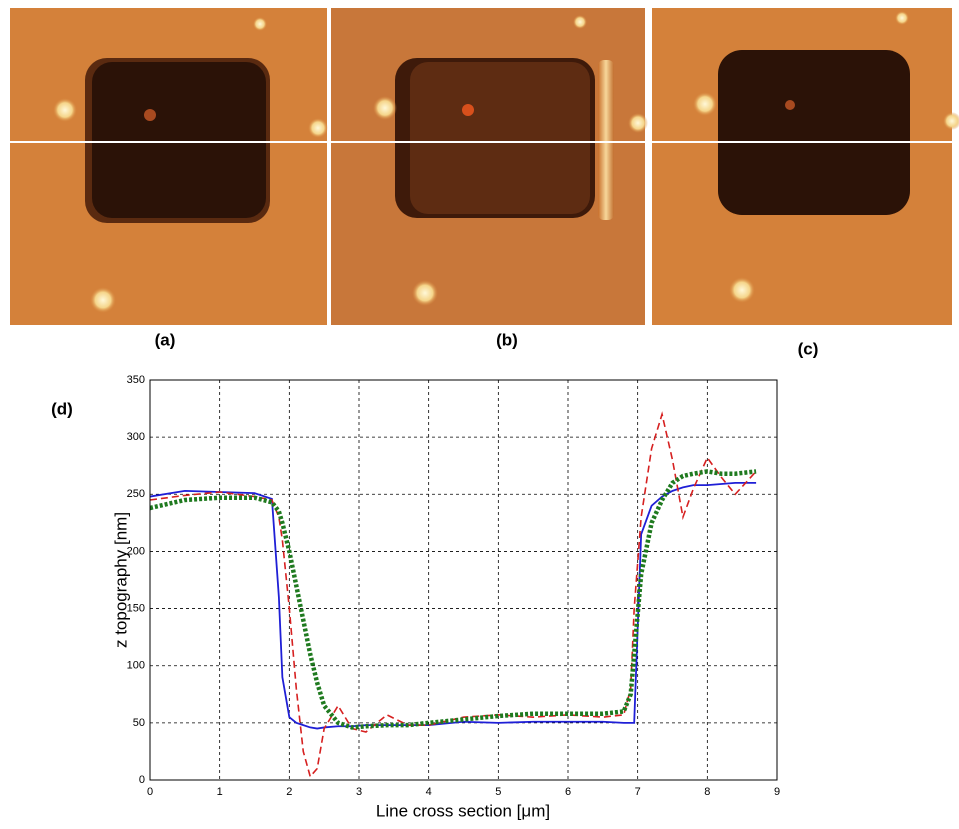 The height and width of the screenshot is (829, 959). Describe the element at coordinates (489, 166) in the screenshot. I see `image-b` at that location.